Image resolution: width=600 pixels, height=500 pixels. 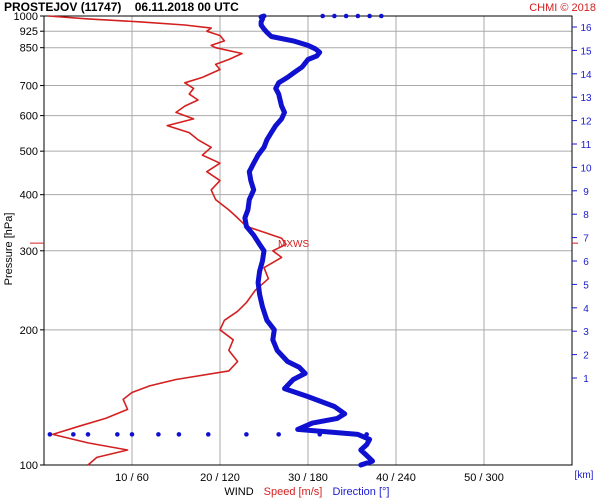 I want to click on km-tick-label: 10, so click(x=586, y=168).